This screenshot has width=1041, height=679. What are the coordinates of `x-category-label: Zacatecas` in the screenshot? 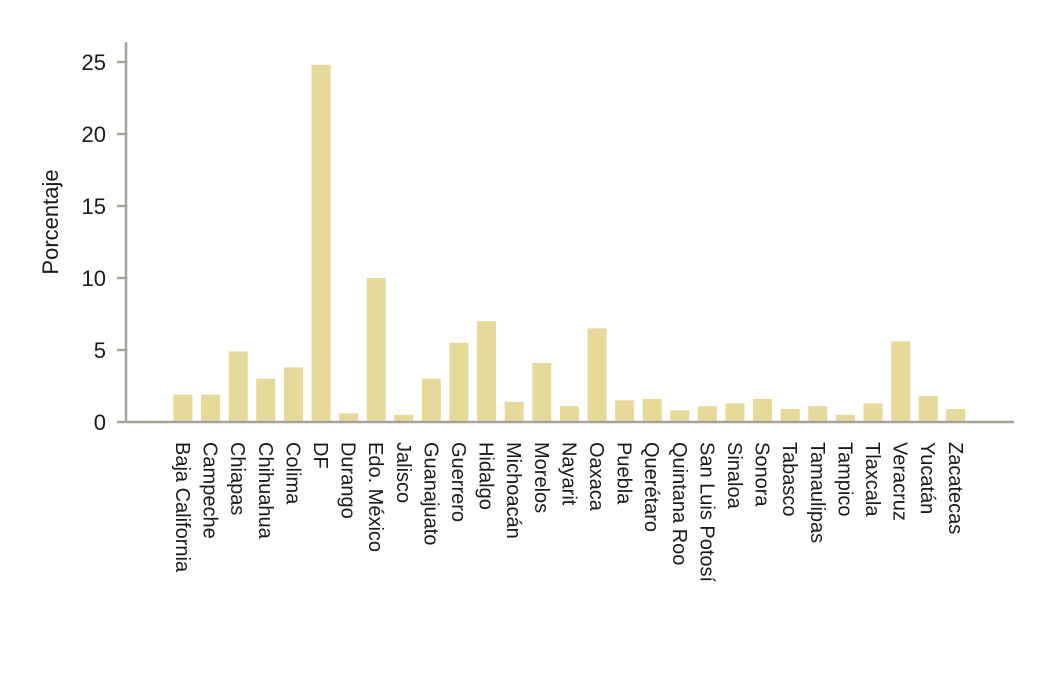 It's located at (955, 488).